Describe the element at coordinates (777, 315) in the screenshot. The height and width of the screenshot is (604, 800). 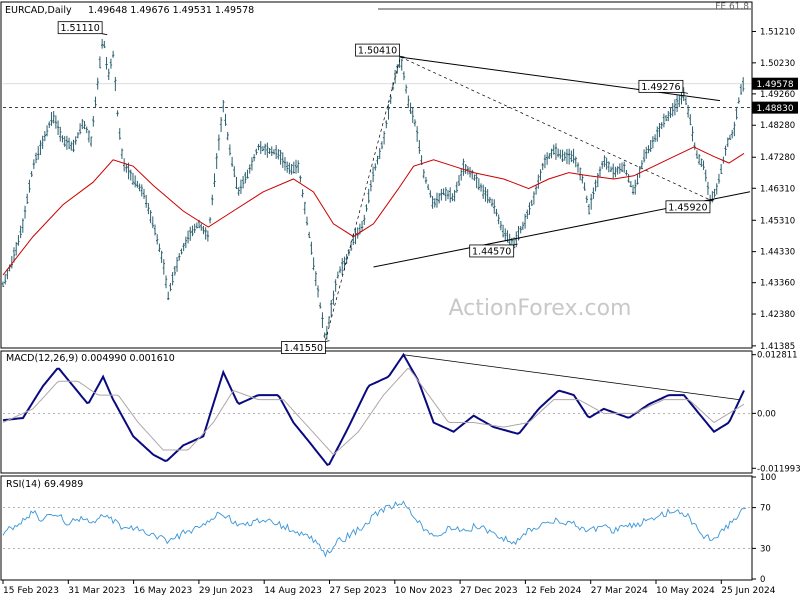
I see `price-y-tick-label: 1.42380` at that location.